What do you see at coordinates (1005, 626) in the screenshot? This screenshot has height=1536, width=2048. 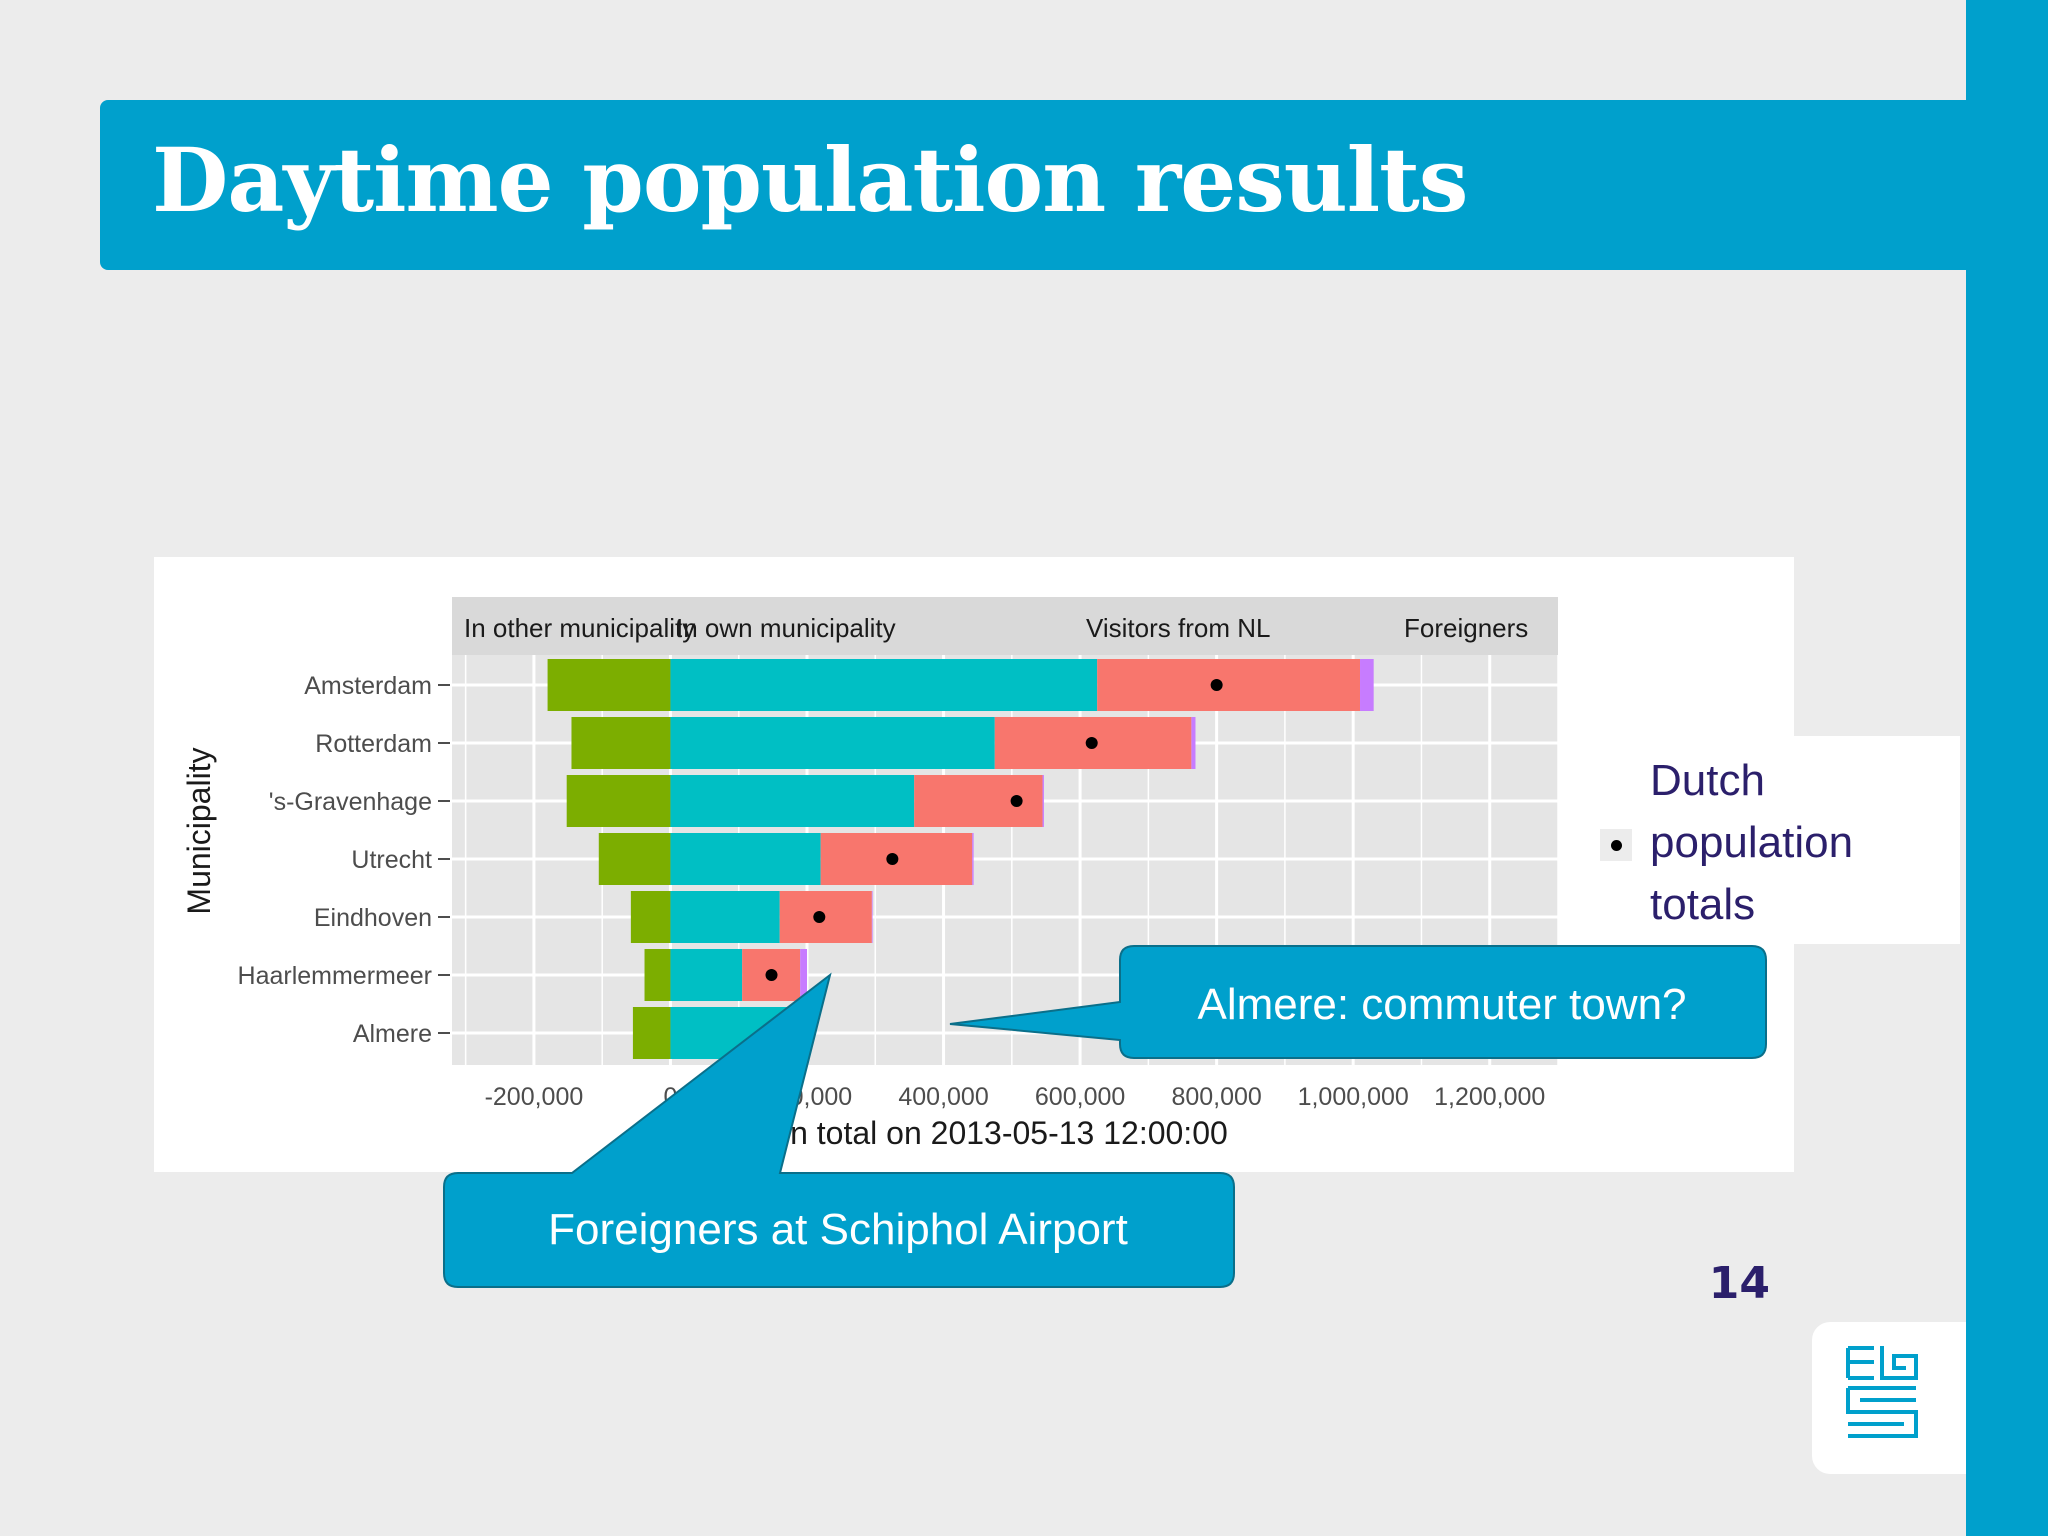 I see `facet-strip` at bounding box center [1005, 626].